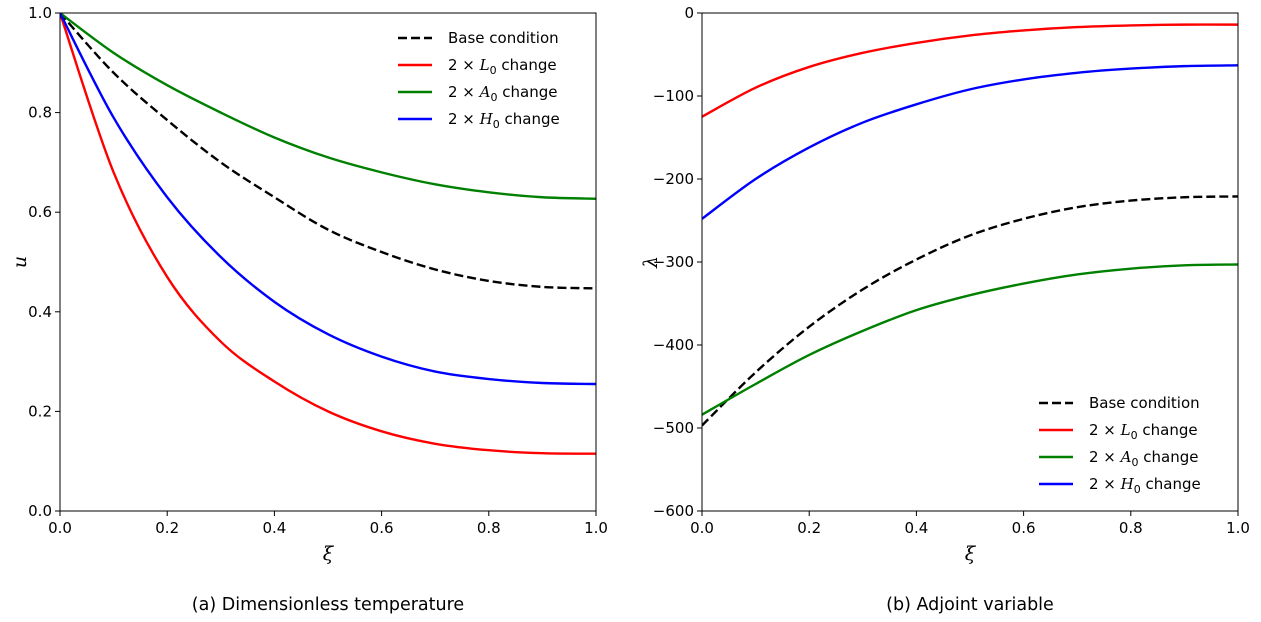 The image size is (1261, 622). Describe the element at coordinates (328, 605) in the screenshot. I see `panel-caption: (a) Dimensionless temperature` at that location.